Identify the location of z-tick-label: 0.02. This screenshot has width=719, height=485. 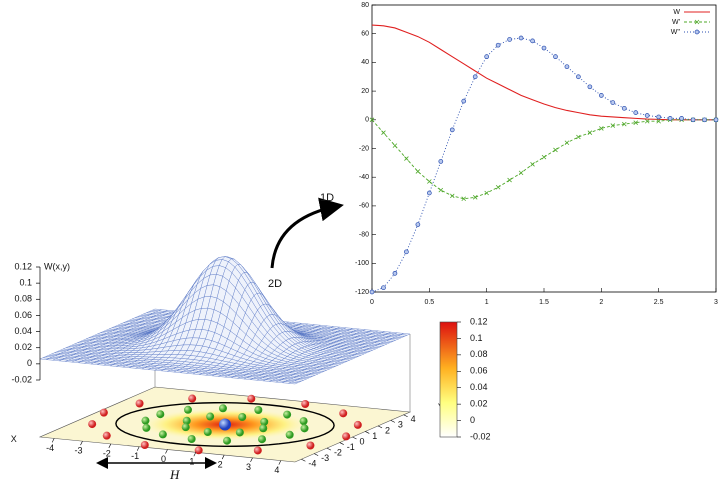
(23, 347).